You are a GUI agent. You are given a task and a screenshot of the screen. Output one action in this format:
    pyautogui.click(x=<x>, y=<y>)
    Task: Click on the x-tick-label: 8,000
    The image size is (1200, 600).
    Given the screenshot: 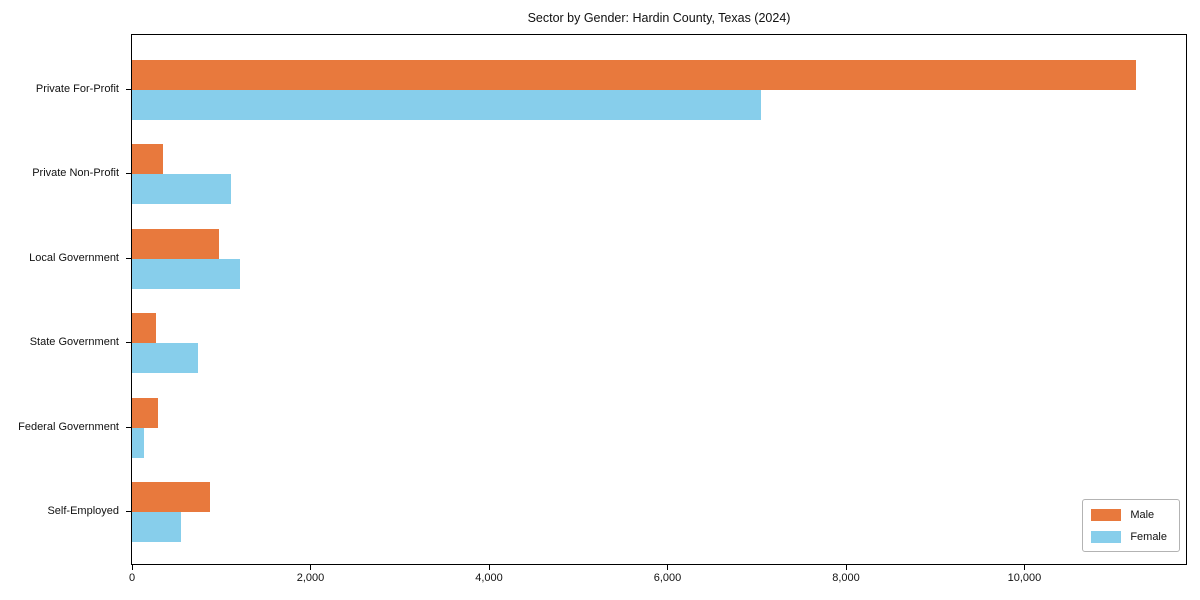 What is the action you would take?
    pyautogui.click(x=846, y=578)
    